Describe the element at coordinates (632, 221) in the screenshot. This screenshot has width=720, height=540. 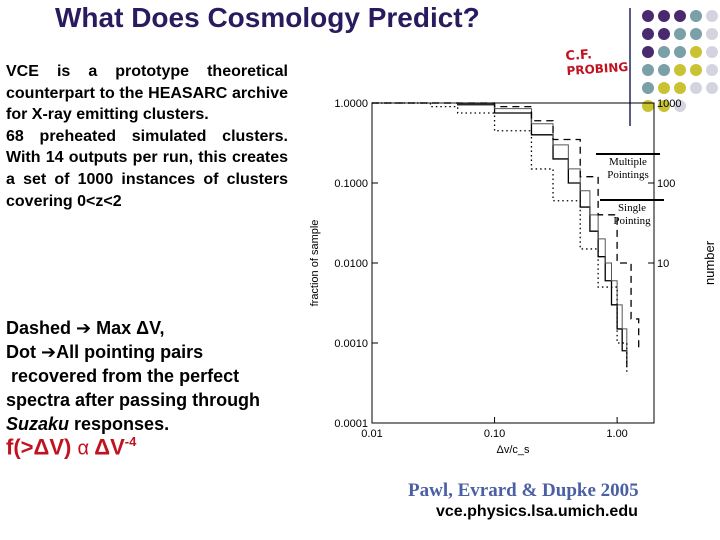
I see `legend-label: Pointing` at that location.